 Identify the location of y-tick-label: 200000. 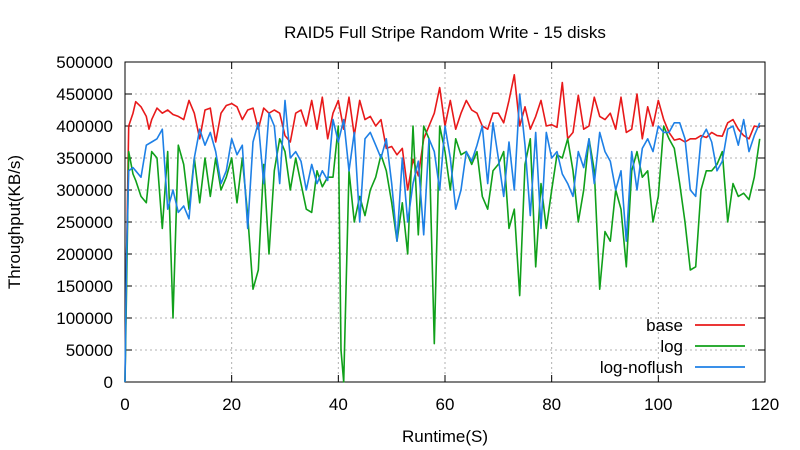
(84, 254).